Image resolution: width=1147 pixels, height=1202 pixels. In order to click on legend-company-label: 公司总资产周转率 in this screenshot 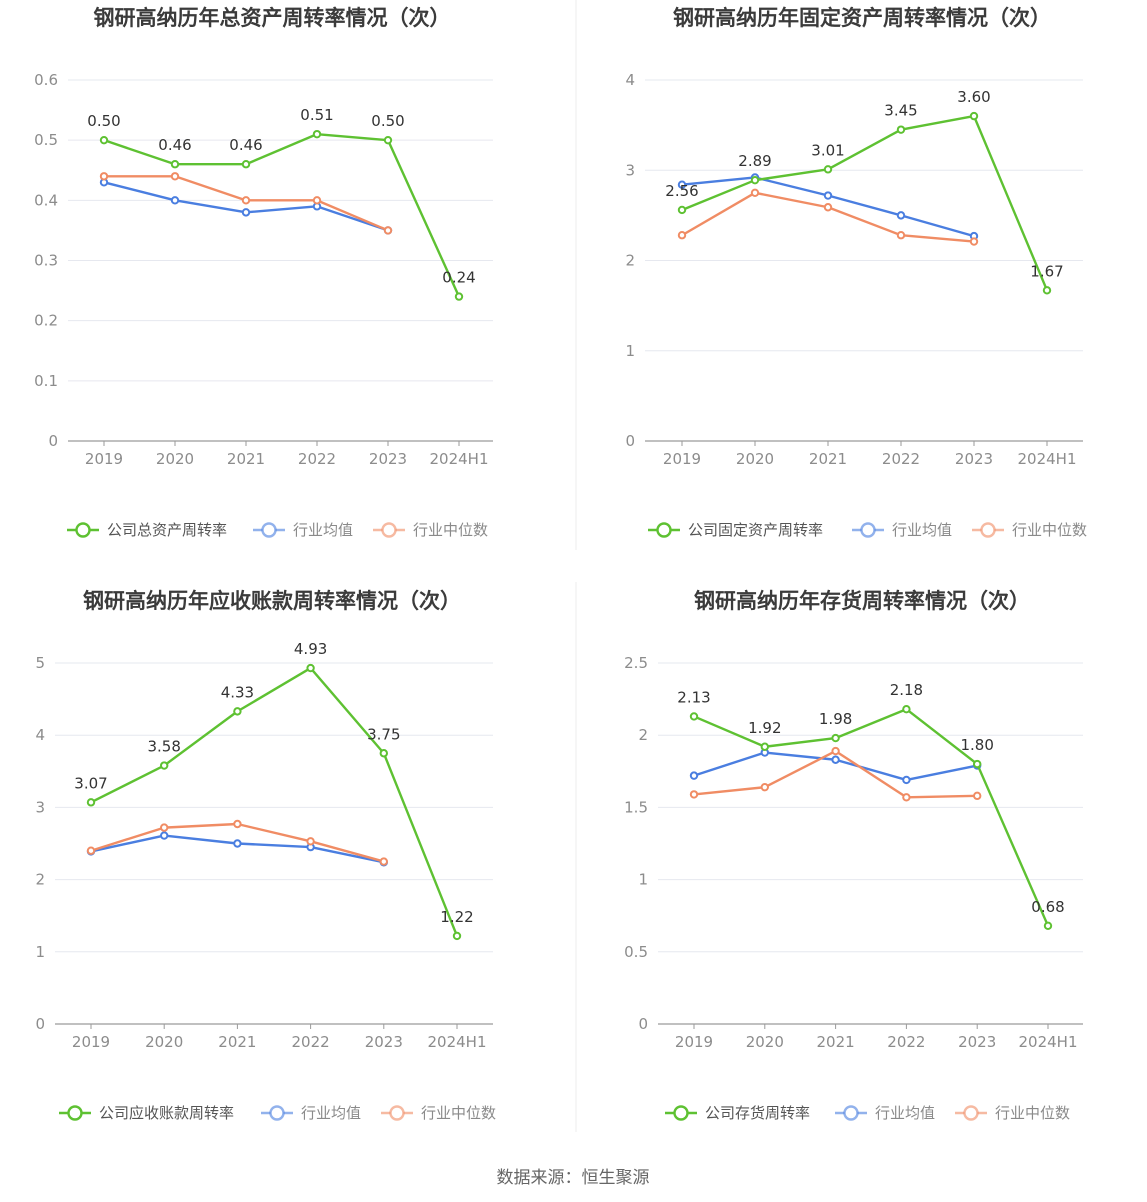, I will do `click(167, 530)`.